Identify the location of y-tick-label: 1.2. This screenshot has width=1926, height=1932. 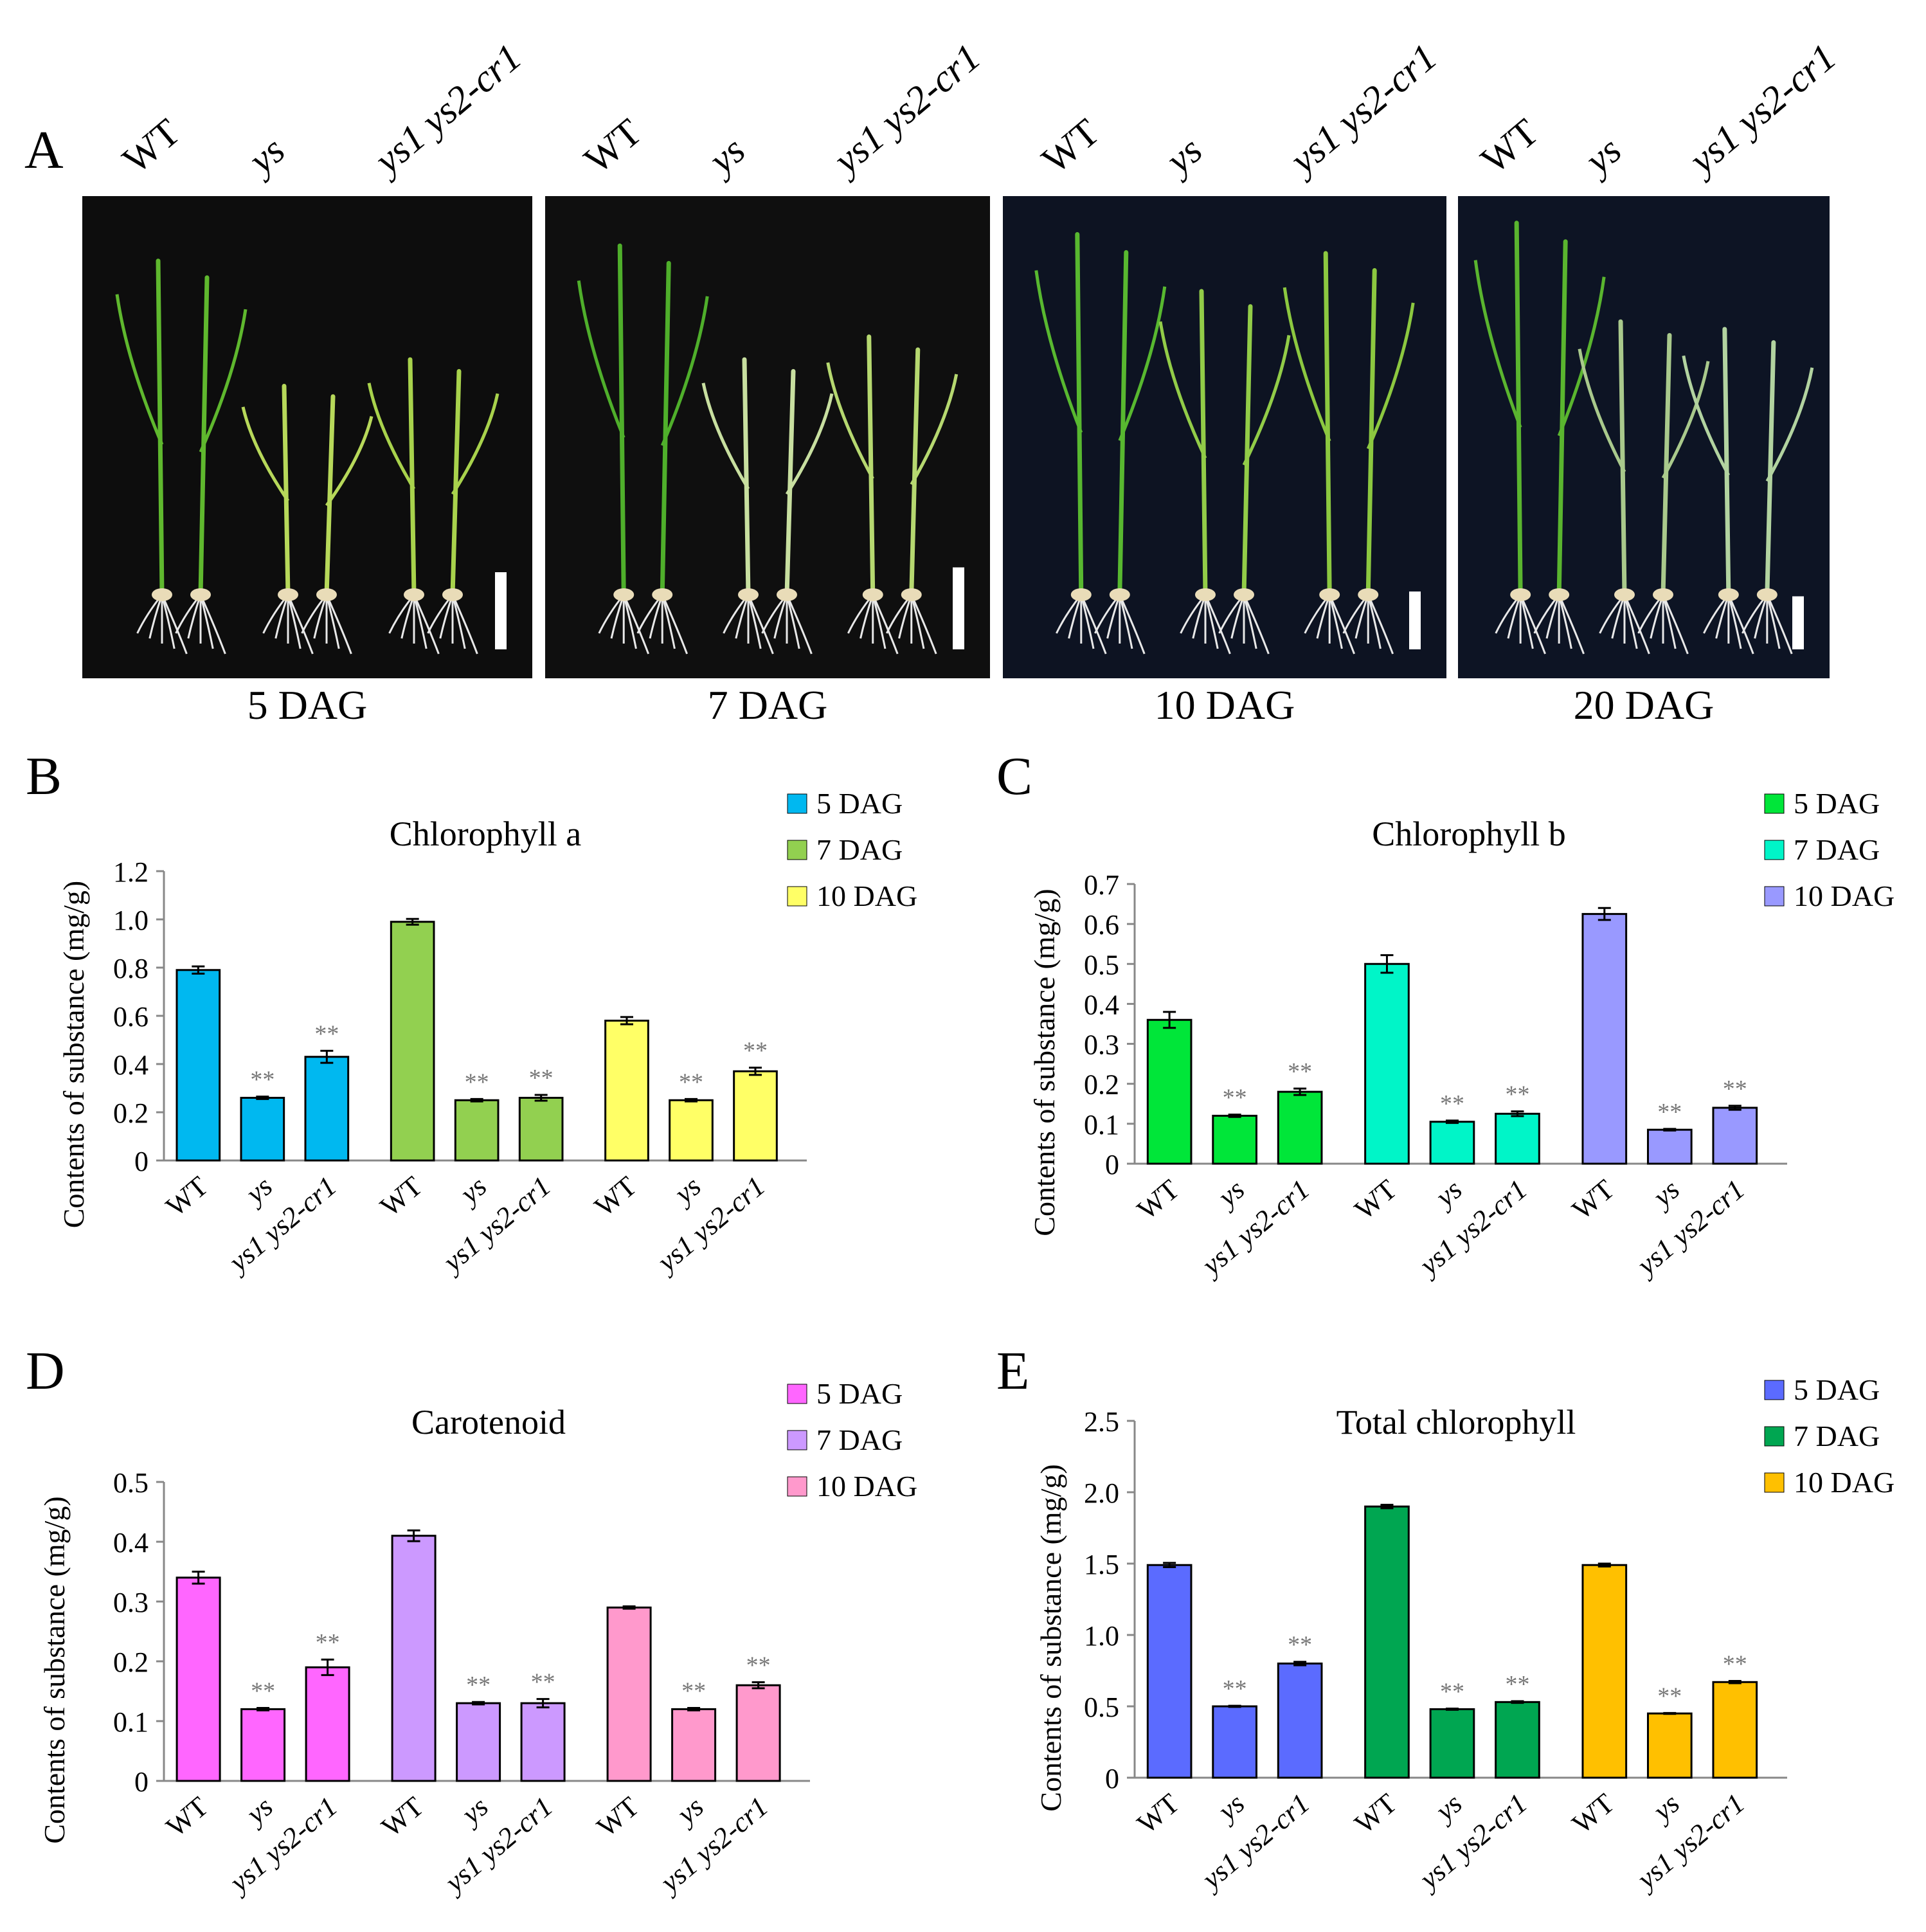
(130, 872).